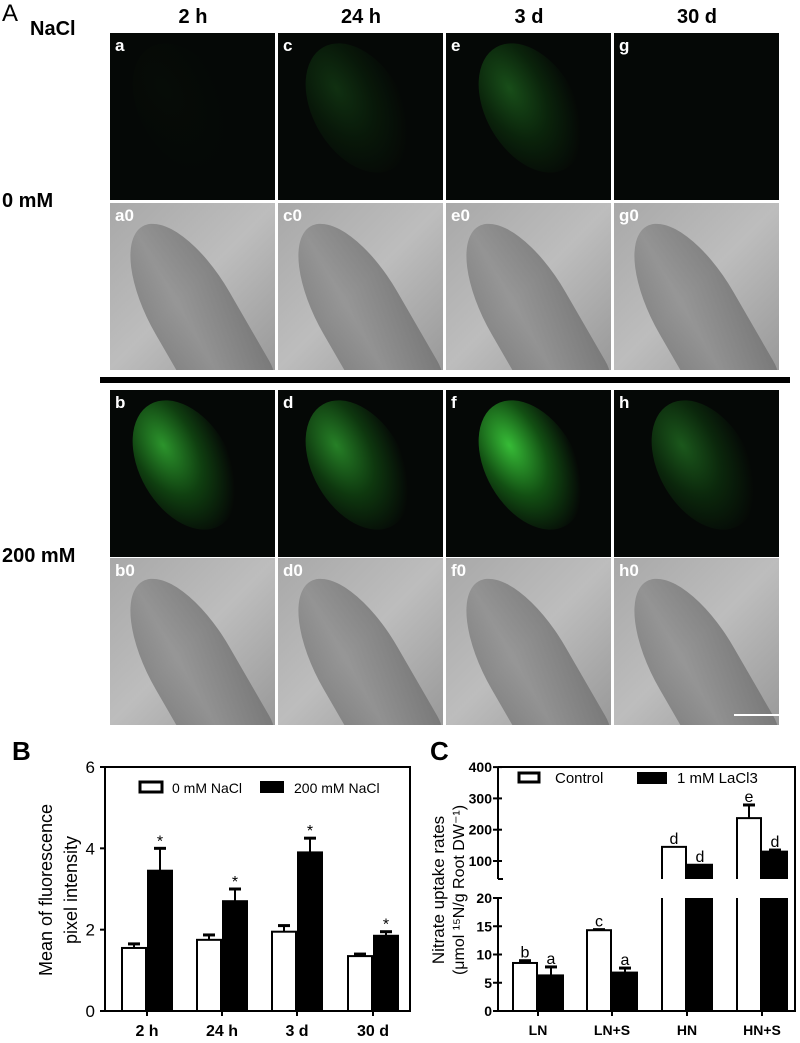 The height and width of the screenshot is (1043, 800). What do you see at coordinates (288, 402) in the screenshot?
I see `panel-tag: d` at bounding box center [288, 402].